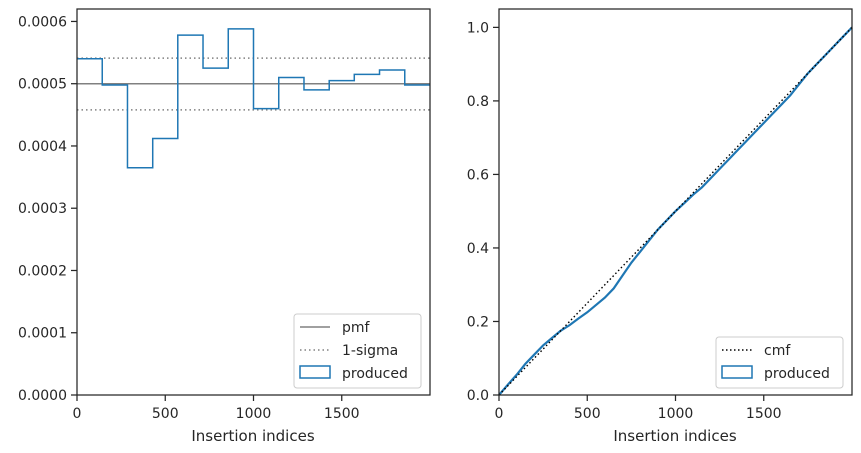  I want to click on right-legend: cmf produced, so click(779, 362).